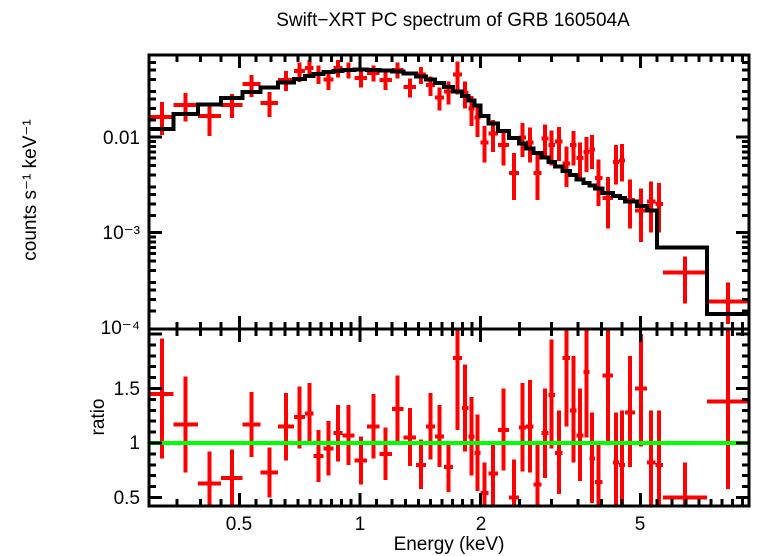 This screenshot has width=758, height=556. I want to click on ytick-label-1e-4: 10⁻⁴, so click(120, 328).